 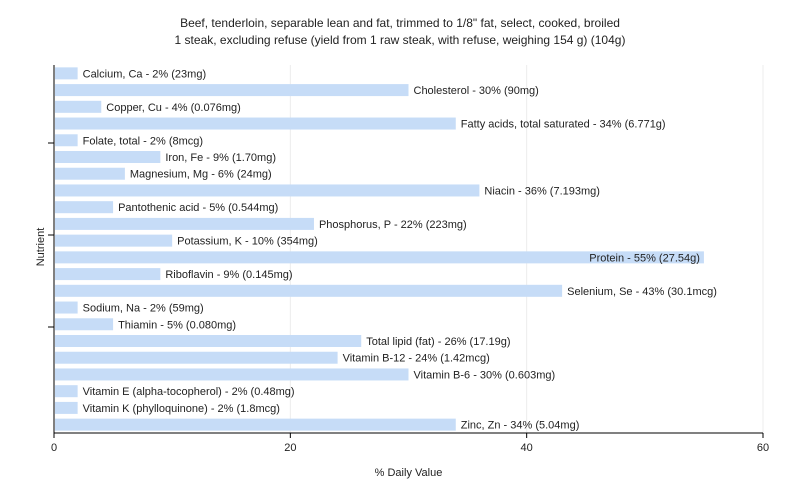 I want to click on bar-label: Vitamin K (phylloquinone) - 2% (1.8mcg), so click(x=181, y=409).